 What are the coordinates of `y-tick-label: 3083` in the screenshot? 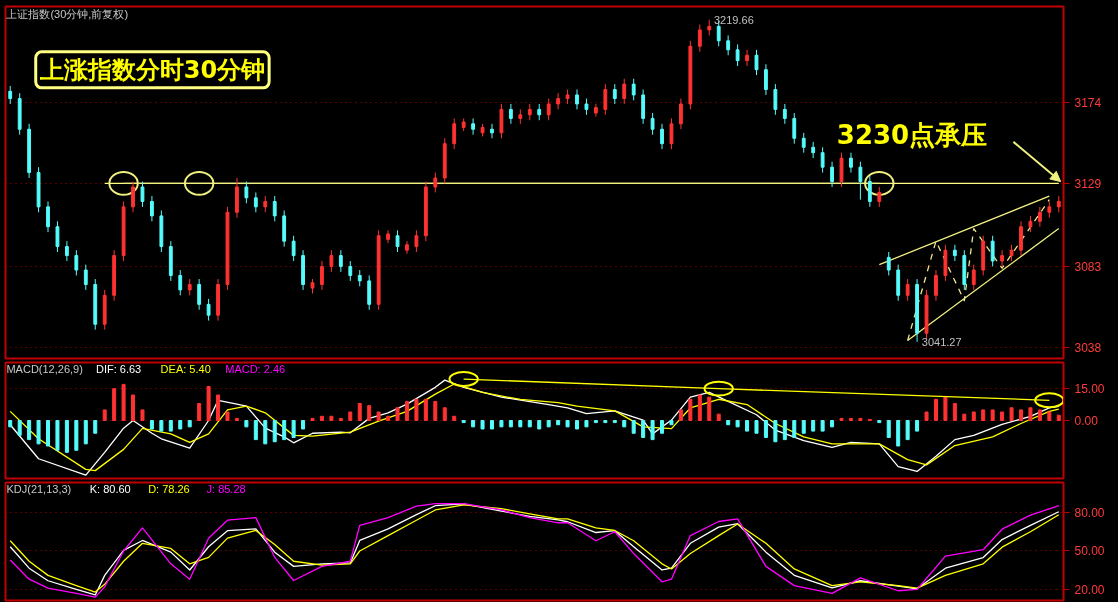 It's located at (1088, 266).